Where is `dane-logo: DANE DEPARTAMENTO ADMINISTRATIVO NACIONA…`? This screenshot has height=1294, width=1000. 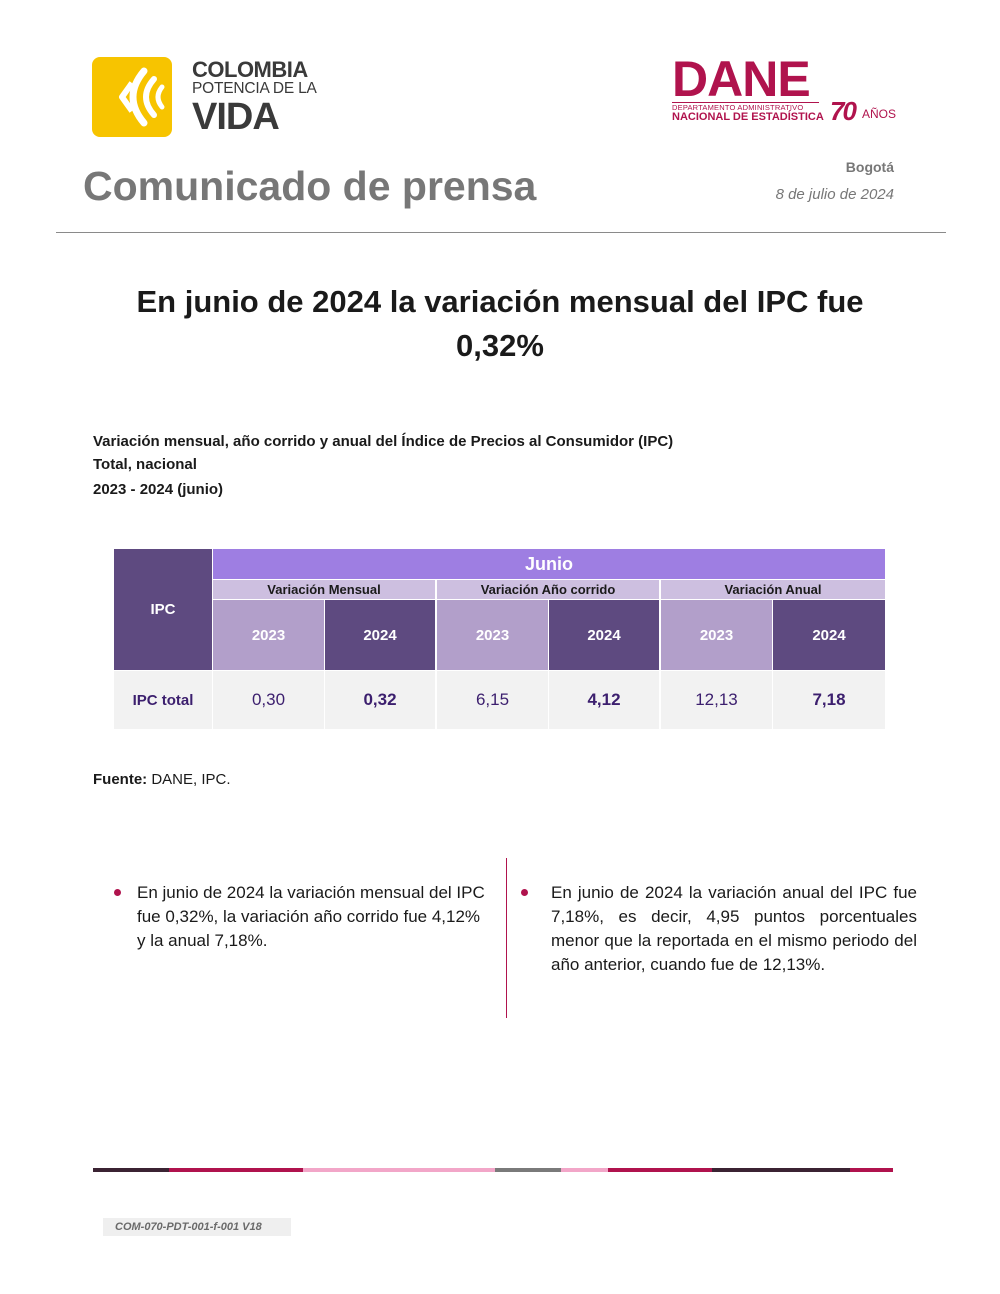
dane-logo: DANE DEPARTAMENTO ADMINISTRATIVO NACIONA… is located at coordinates (787, 89).